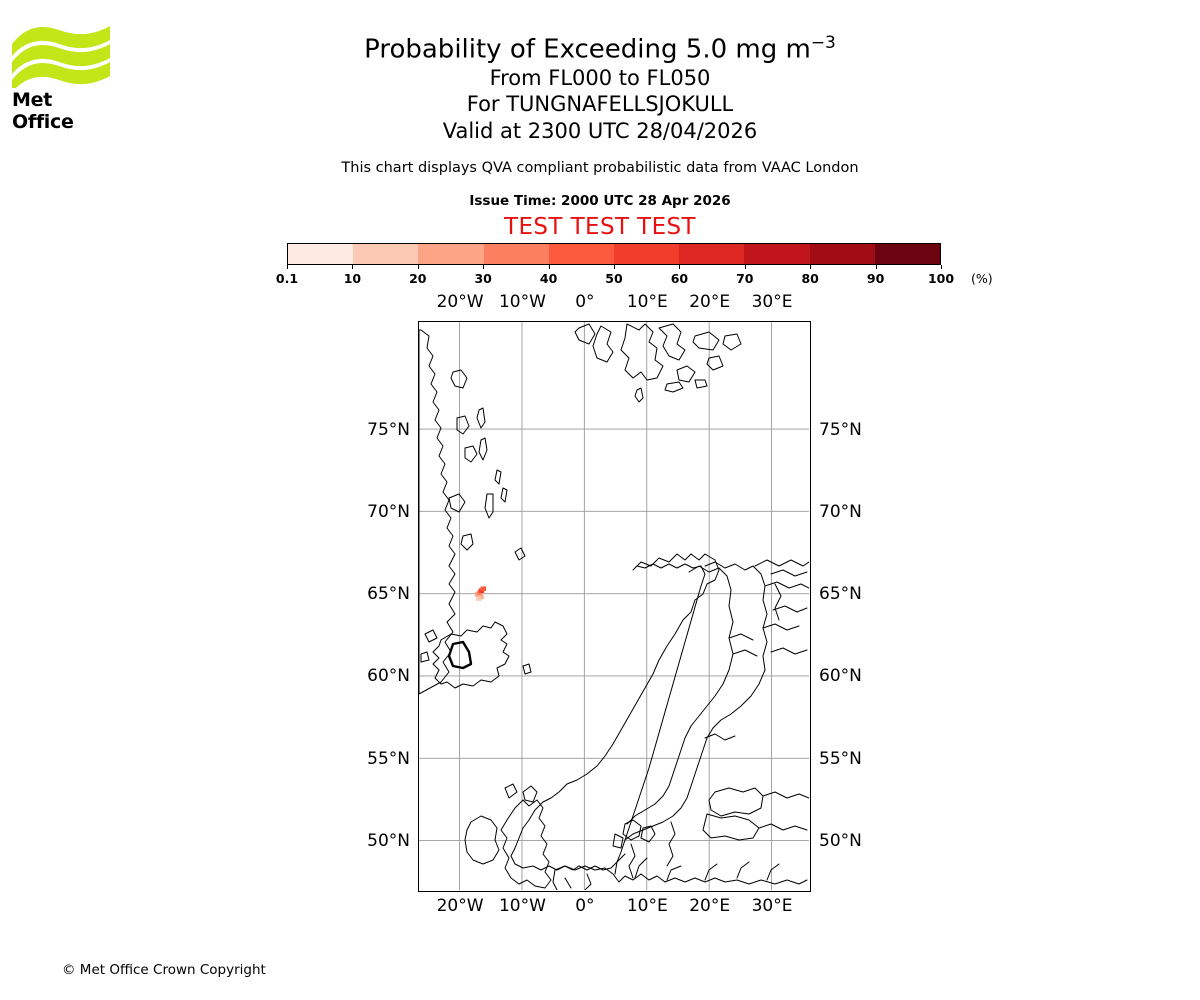 The width and height of the screenshot is (1200, 1000). Describe the element at coordinates (840, 429) in the screenshot. I see `lat-label-right-75°N: 75°N` at that location.